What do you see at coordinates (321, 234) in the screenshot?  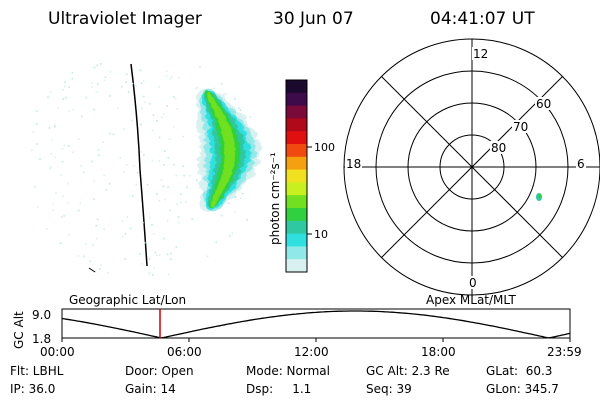 I see `color-bar-tick-label-10: 10` at bounding box center [321, 234].